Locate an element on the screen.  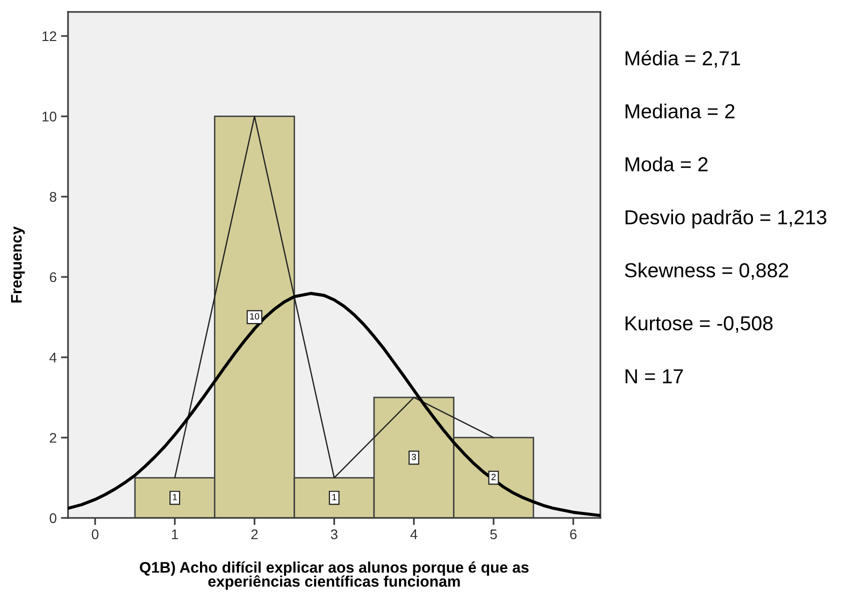
x-axis-title: Q1B) Acho difícil explicar aos alunos porque é que as experiências científicas funcionam is located at coordinates (334, 575).